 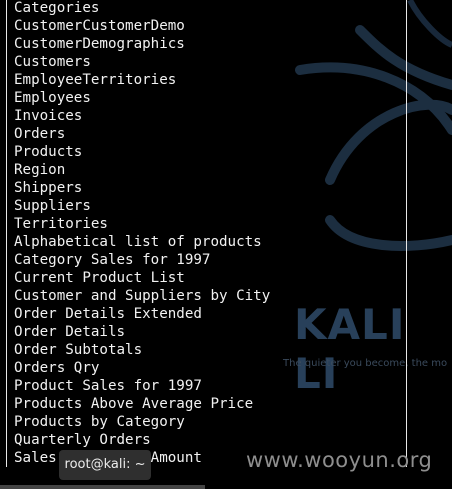 I want to click on table-row: Current Product List, so click(x=226, y=278).